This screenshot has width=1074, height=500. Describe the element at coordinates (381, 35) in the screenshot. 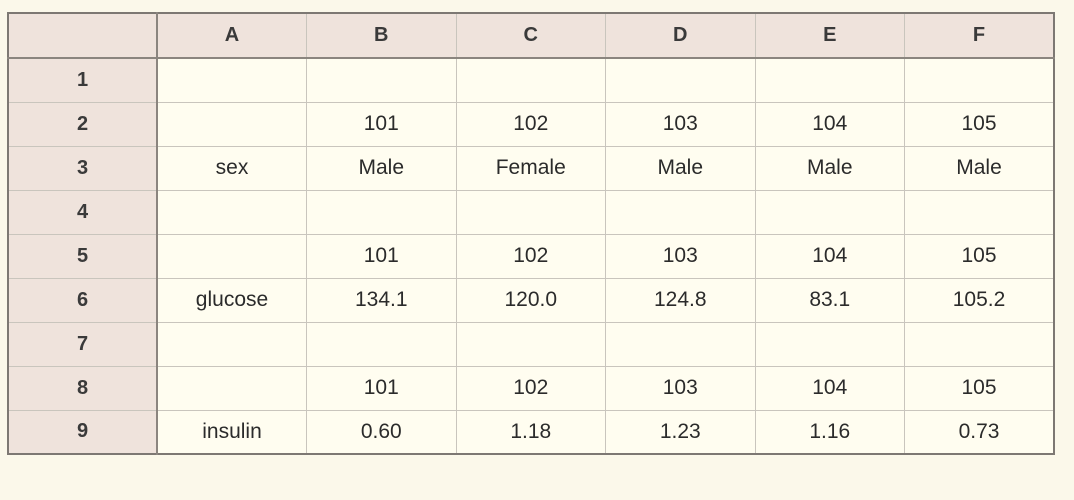

I see `column-header-b: B` at that location.